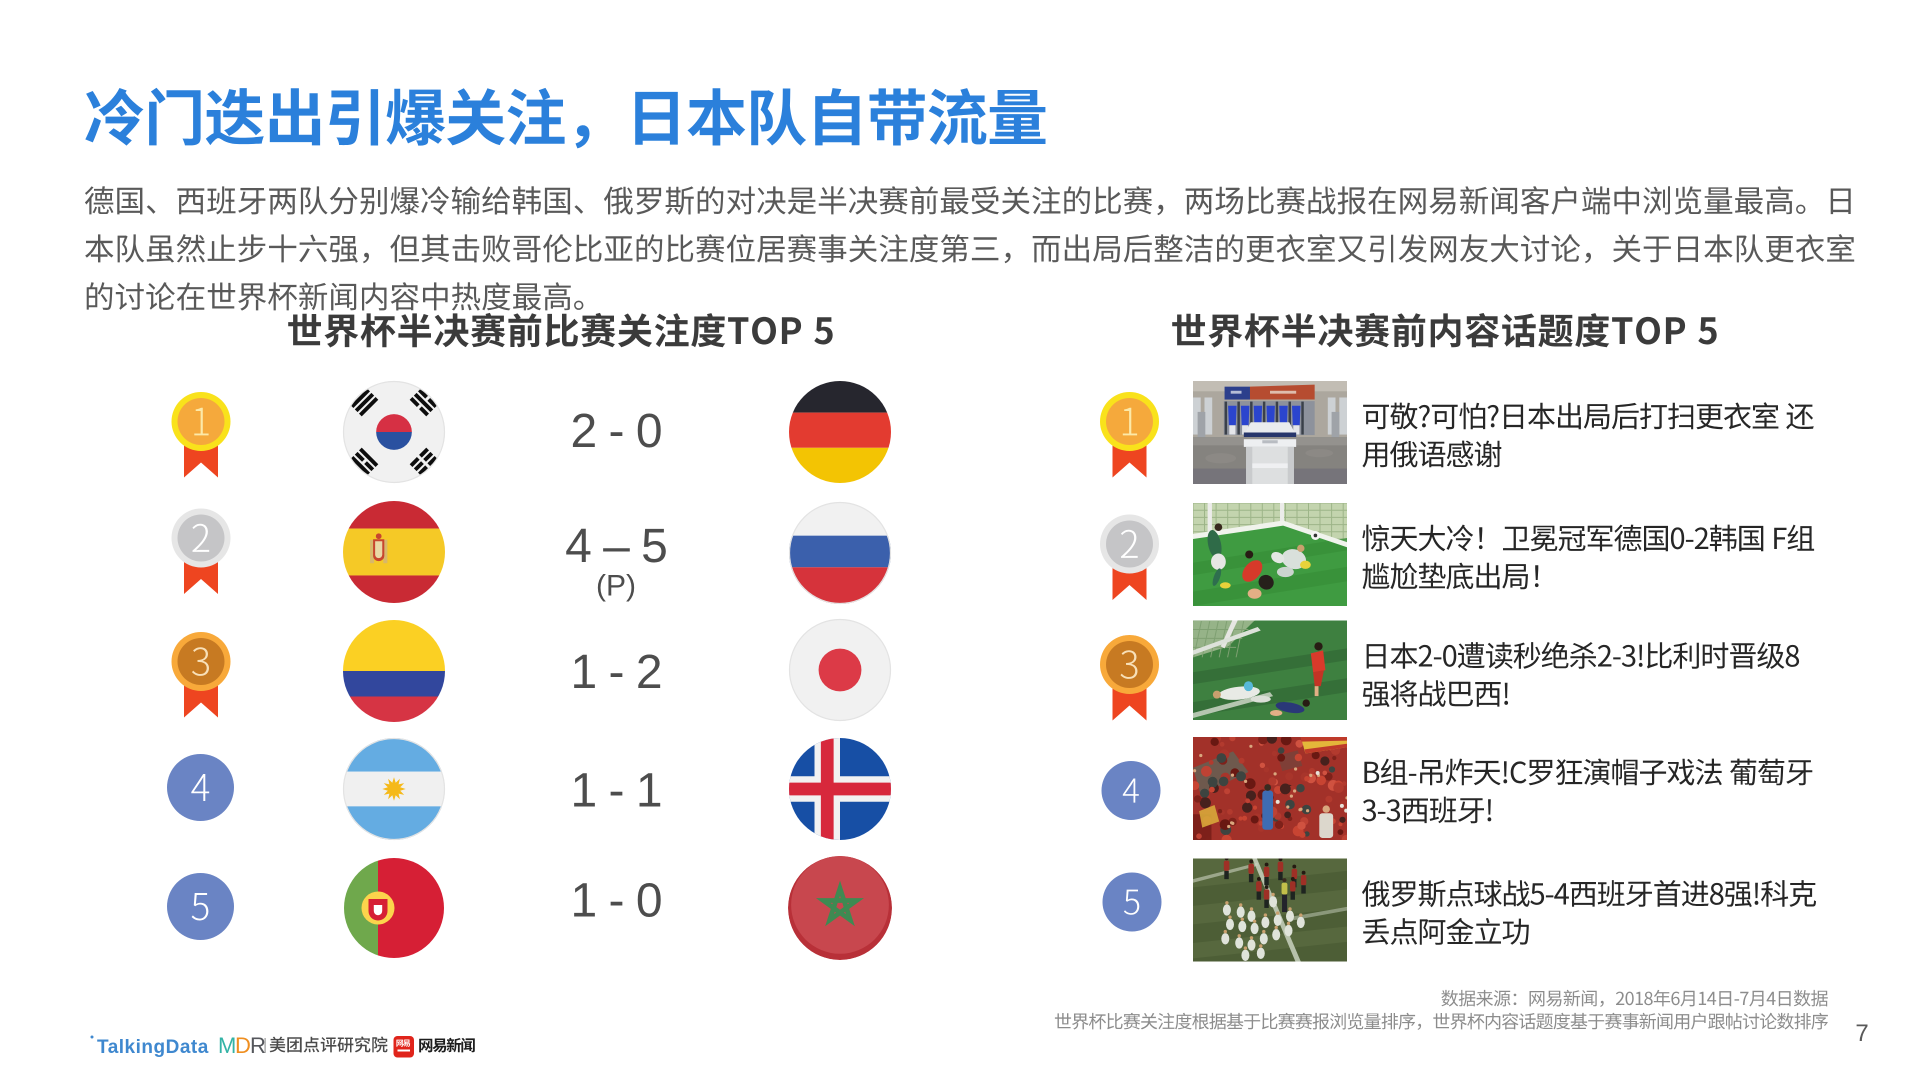  I want to click on svg-text: 2 - 0, so click(615, 431).